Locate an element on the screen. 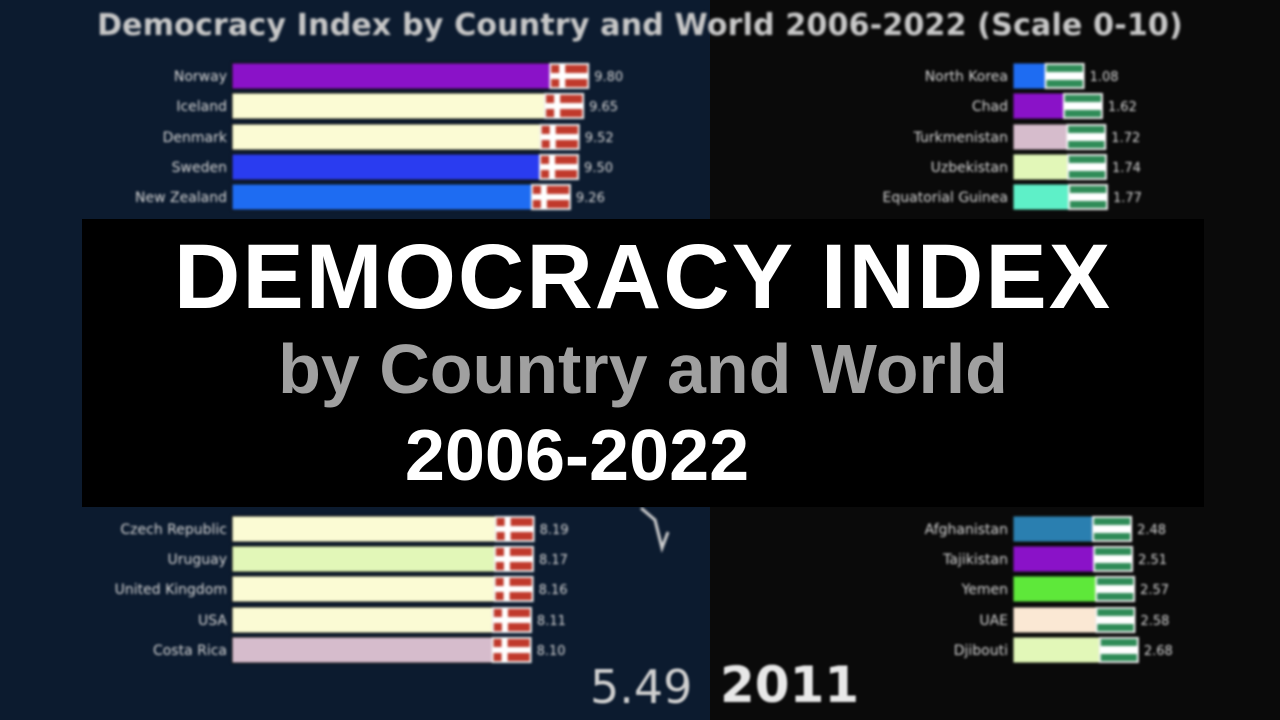  country-label: USA is located at coordinates (212, 621).